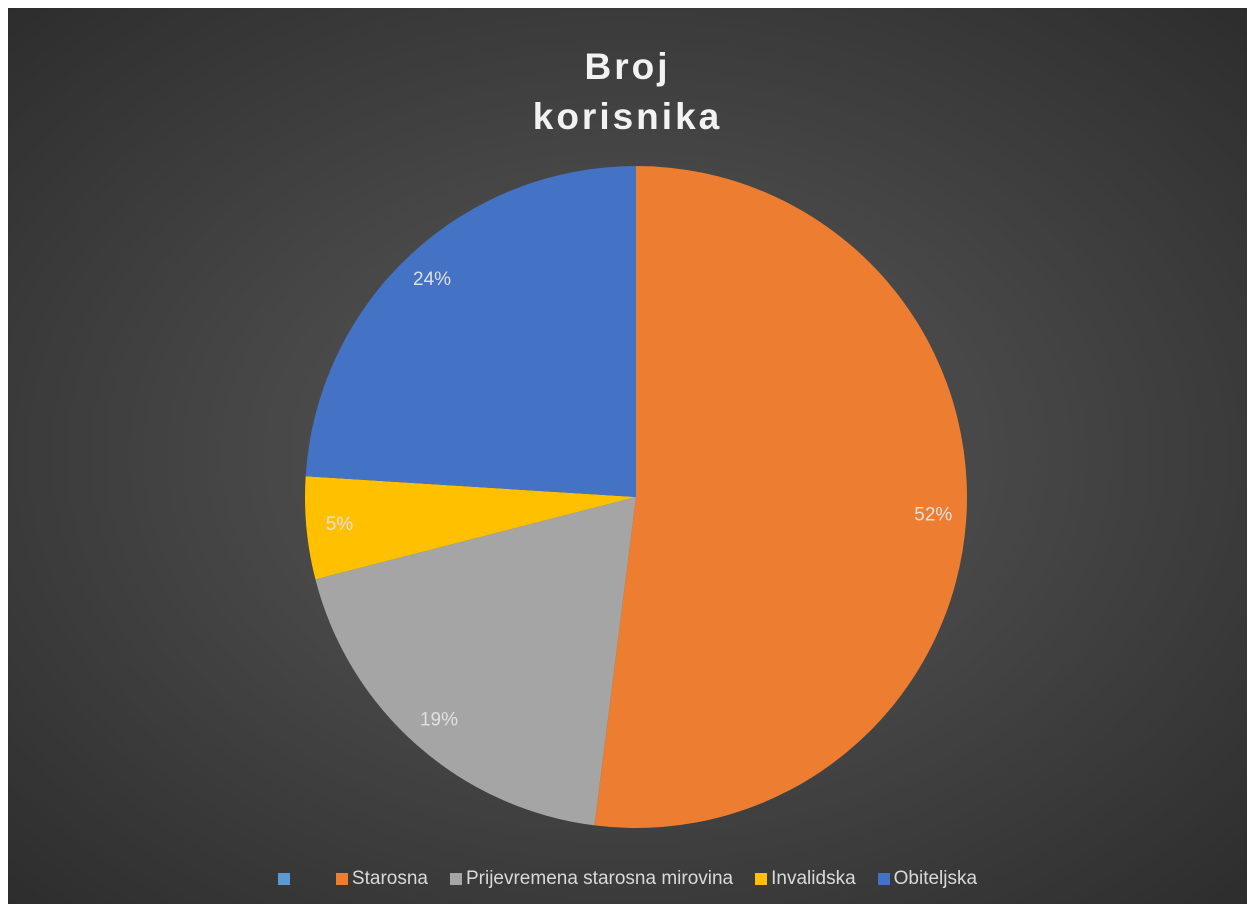 The image size is (1255, 912). What do you see at coordinates (935, 878) in the screenshot?
I see `legend-label: Obiteljska` at bounding box center [935, 878].